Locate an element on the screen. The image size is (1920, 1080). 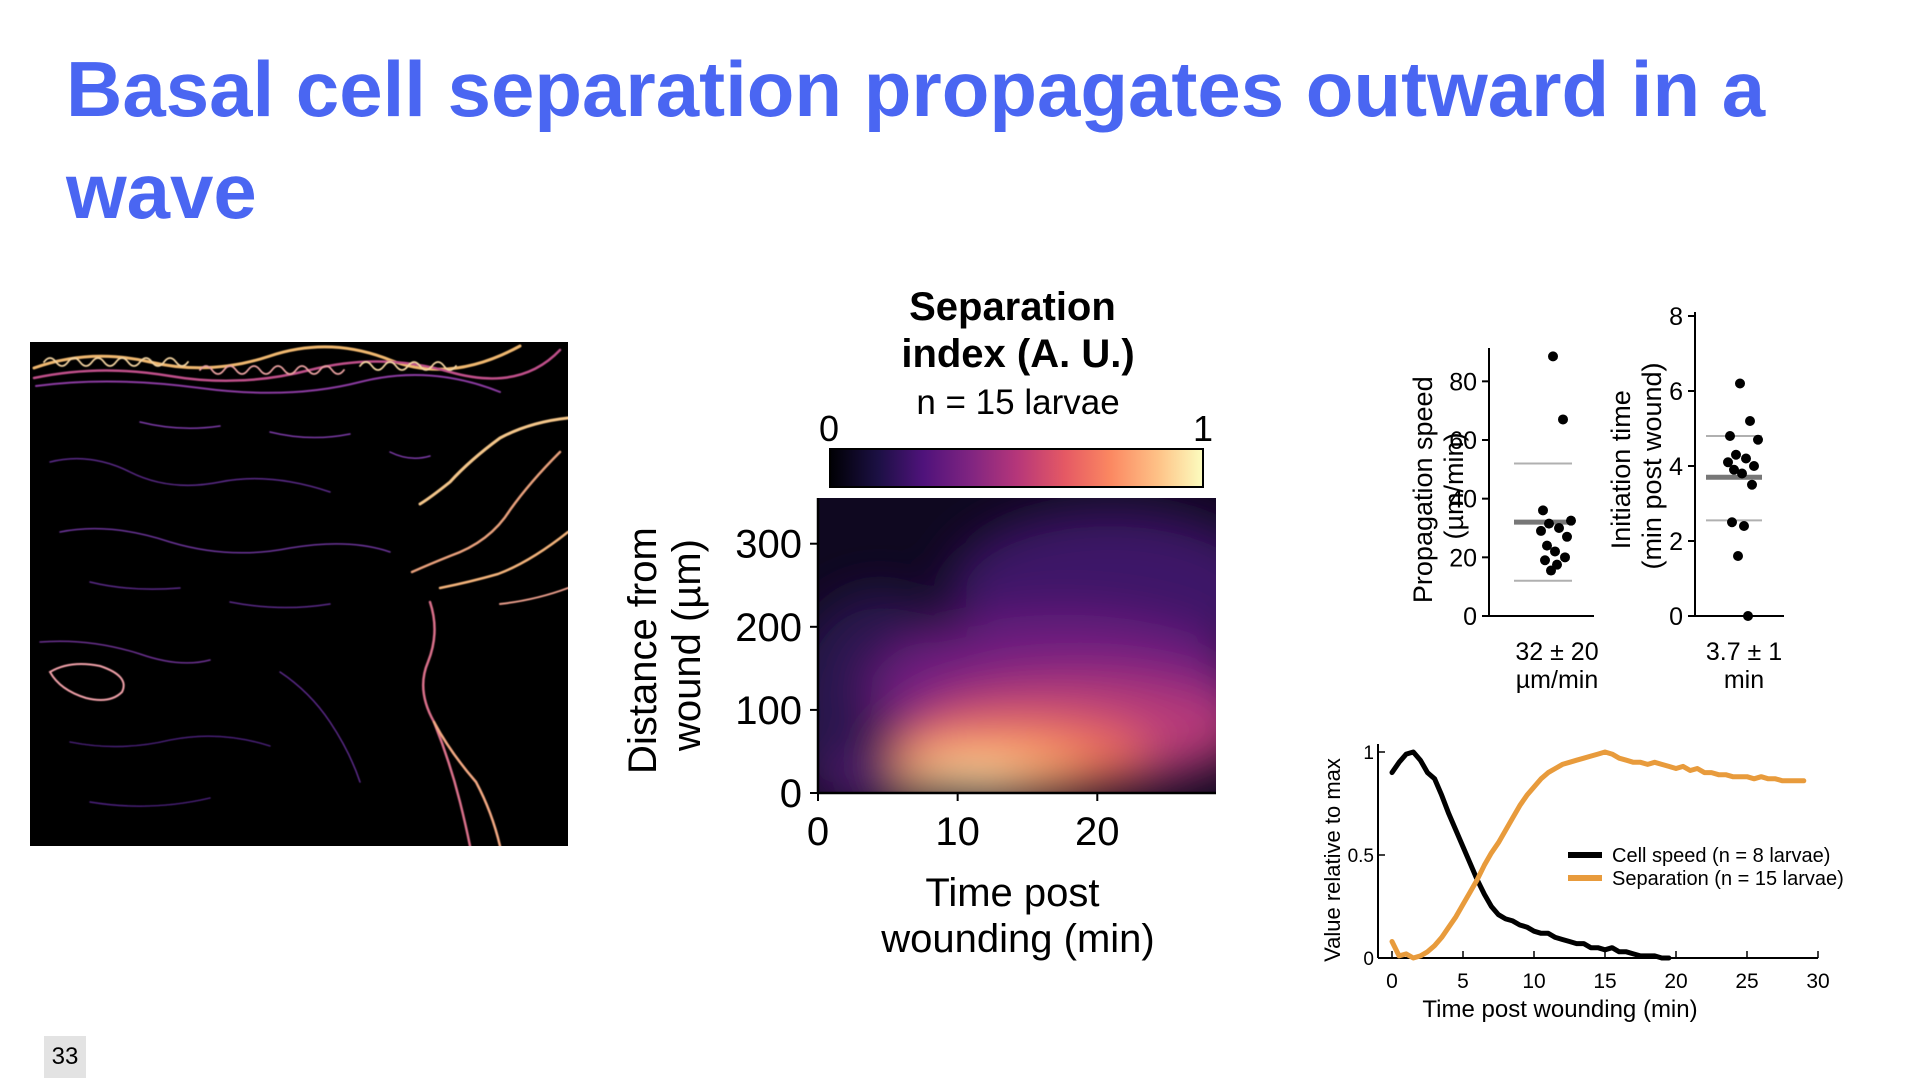
line-chart-y-label: Value relative to max is located at coordinates (1332, 860).